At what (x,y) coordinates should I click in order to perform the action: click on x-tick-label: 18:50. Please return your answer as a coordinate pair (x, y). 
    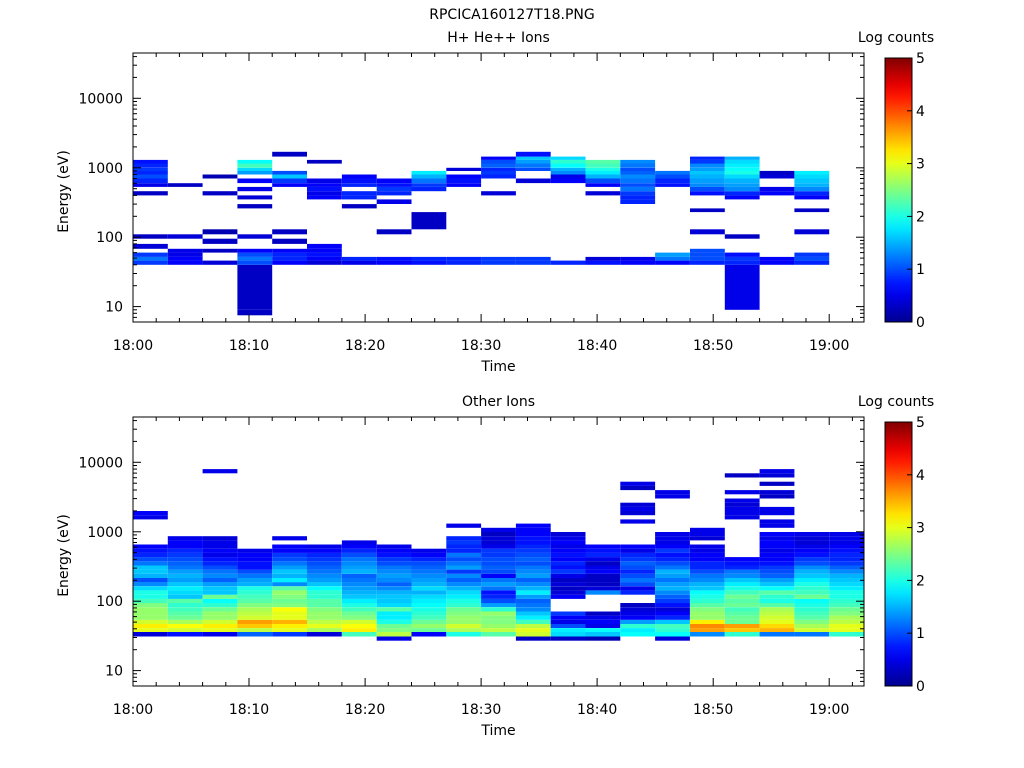
    Looking at the image, I should click on (713, 346).